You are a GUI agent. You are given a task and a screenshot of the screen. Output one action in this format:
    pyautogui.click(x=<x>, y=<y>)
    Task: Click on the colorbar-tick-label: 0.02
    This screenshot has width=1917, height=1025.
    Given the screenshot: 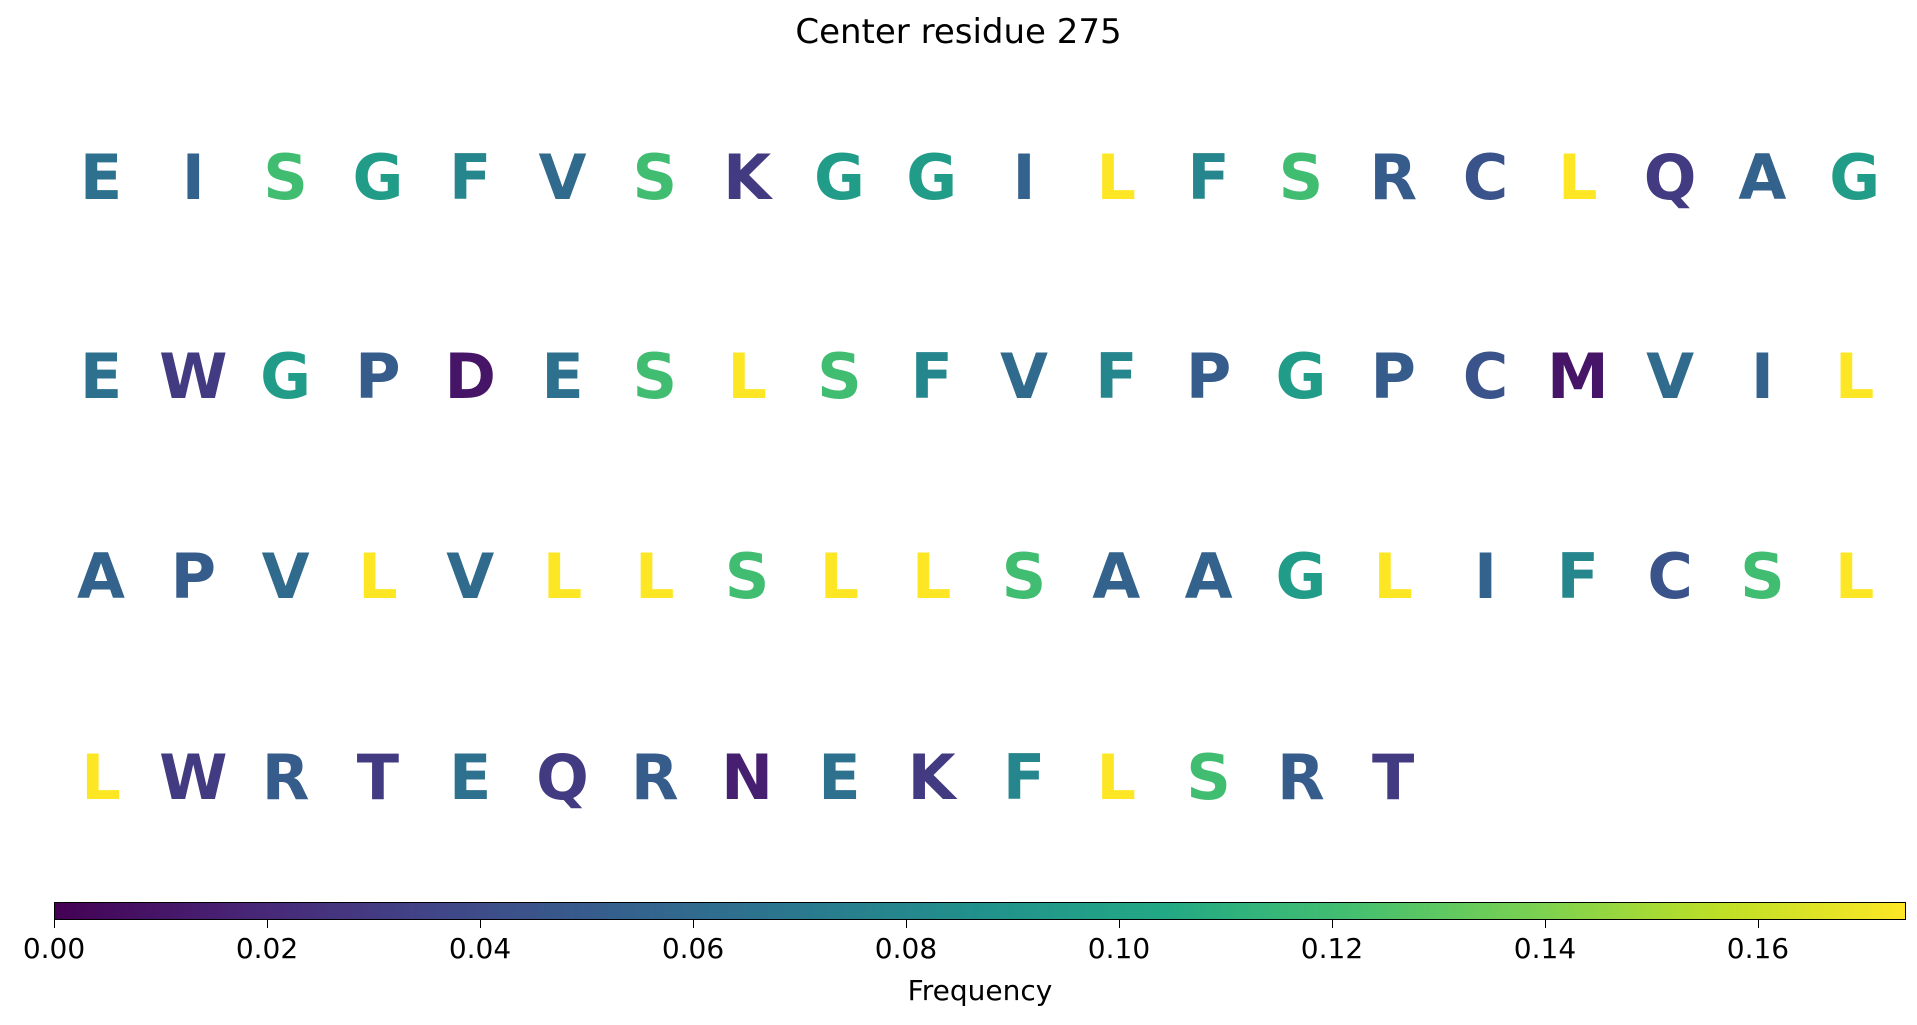 What is the action you would take?
    pyautogui.click(x=267, y=948)
    